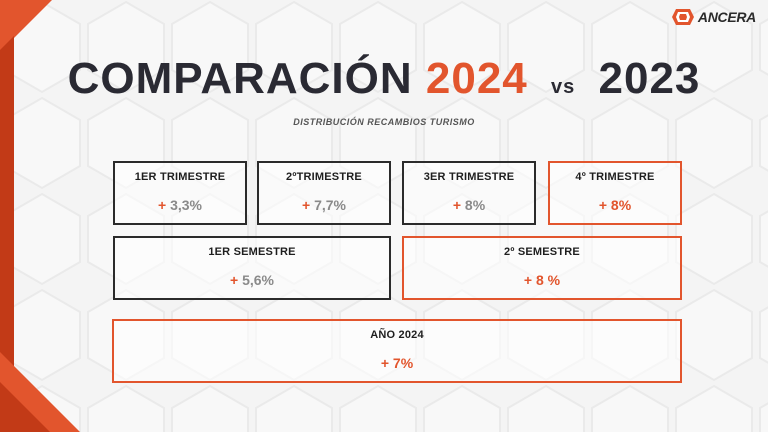 Image resolution: width=768 pixels, height=432 pixels. What do you see at coordinates (40, 392) in the screenshot?
I see `corner-decoration-bottom-left` at bounding box center [40, 392].